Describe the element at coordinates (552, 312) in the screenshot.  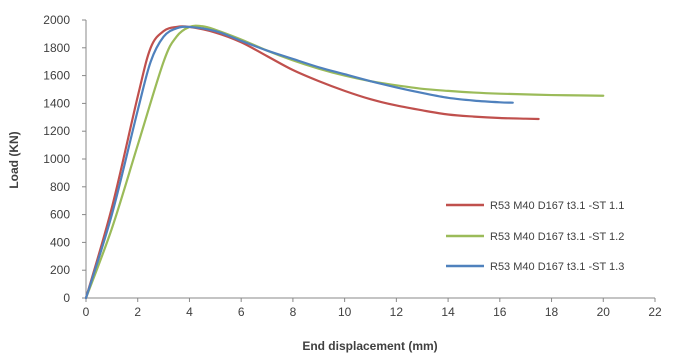
I see `x-tick-label: 18` at that location.